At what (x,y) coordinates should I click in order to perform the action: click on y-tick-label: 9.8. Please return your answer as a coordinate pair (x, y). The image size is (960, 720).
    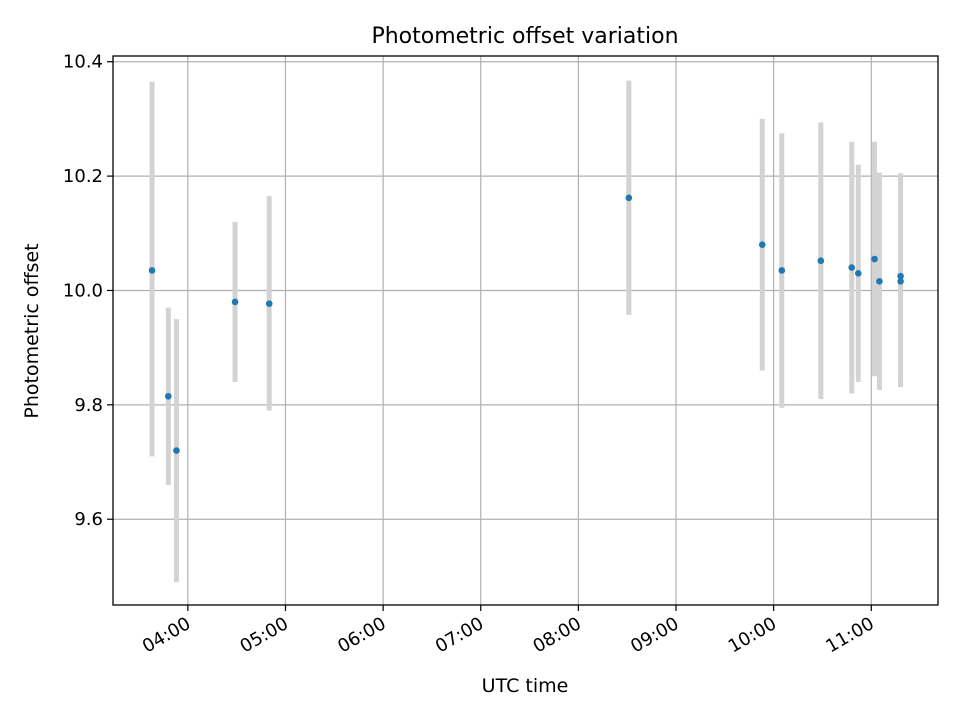
    Looking at the image, I should click on (88, 405).